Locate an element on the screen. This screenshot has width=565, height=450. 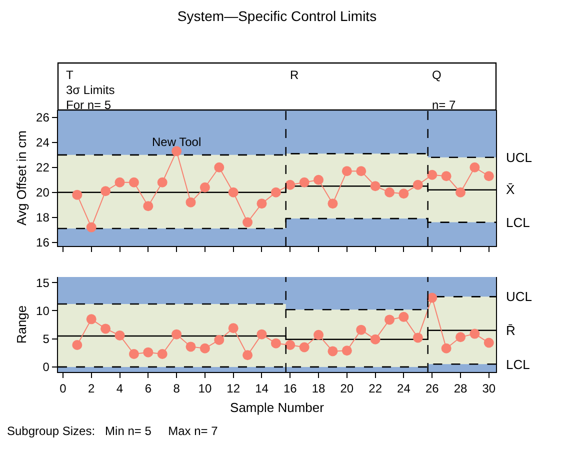
y-tick-label: 22 is located at coordinates (43, 167).